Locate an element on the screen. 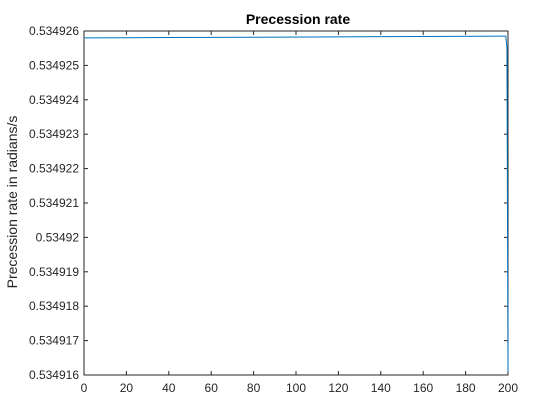 This screenshot has width=560, height=420. x-tick-label: 100 is located at coordinates (296, 388).